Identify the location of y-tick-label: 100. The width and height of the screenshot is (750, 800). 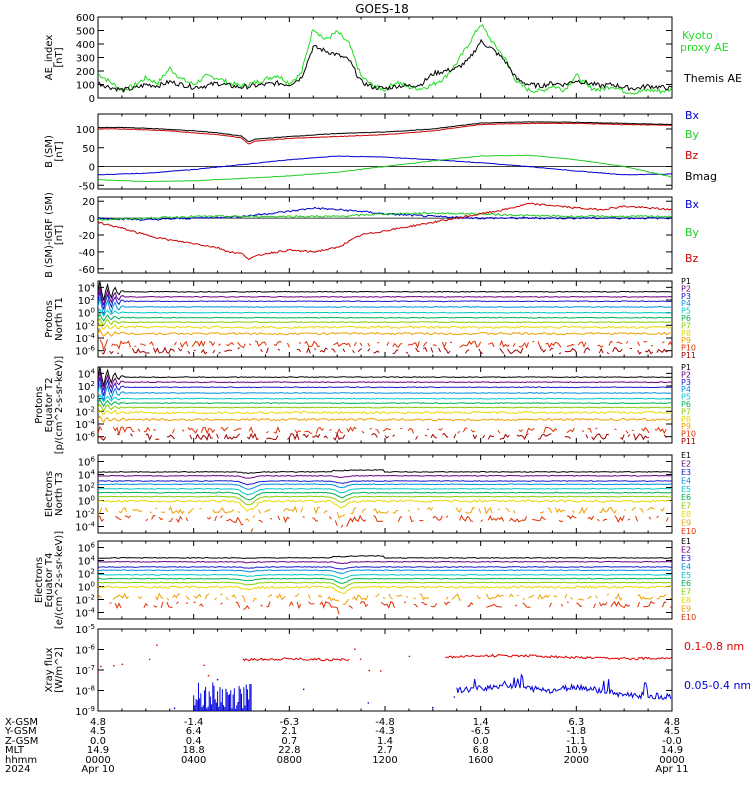
(85, 86).